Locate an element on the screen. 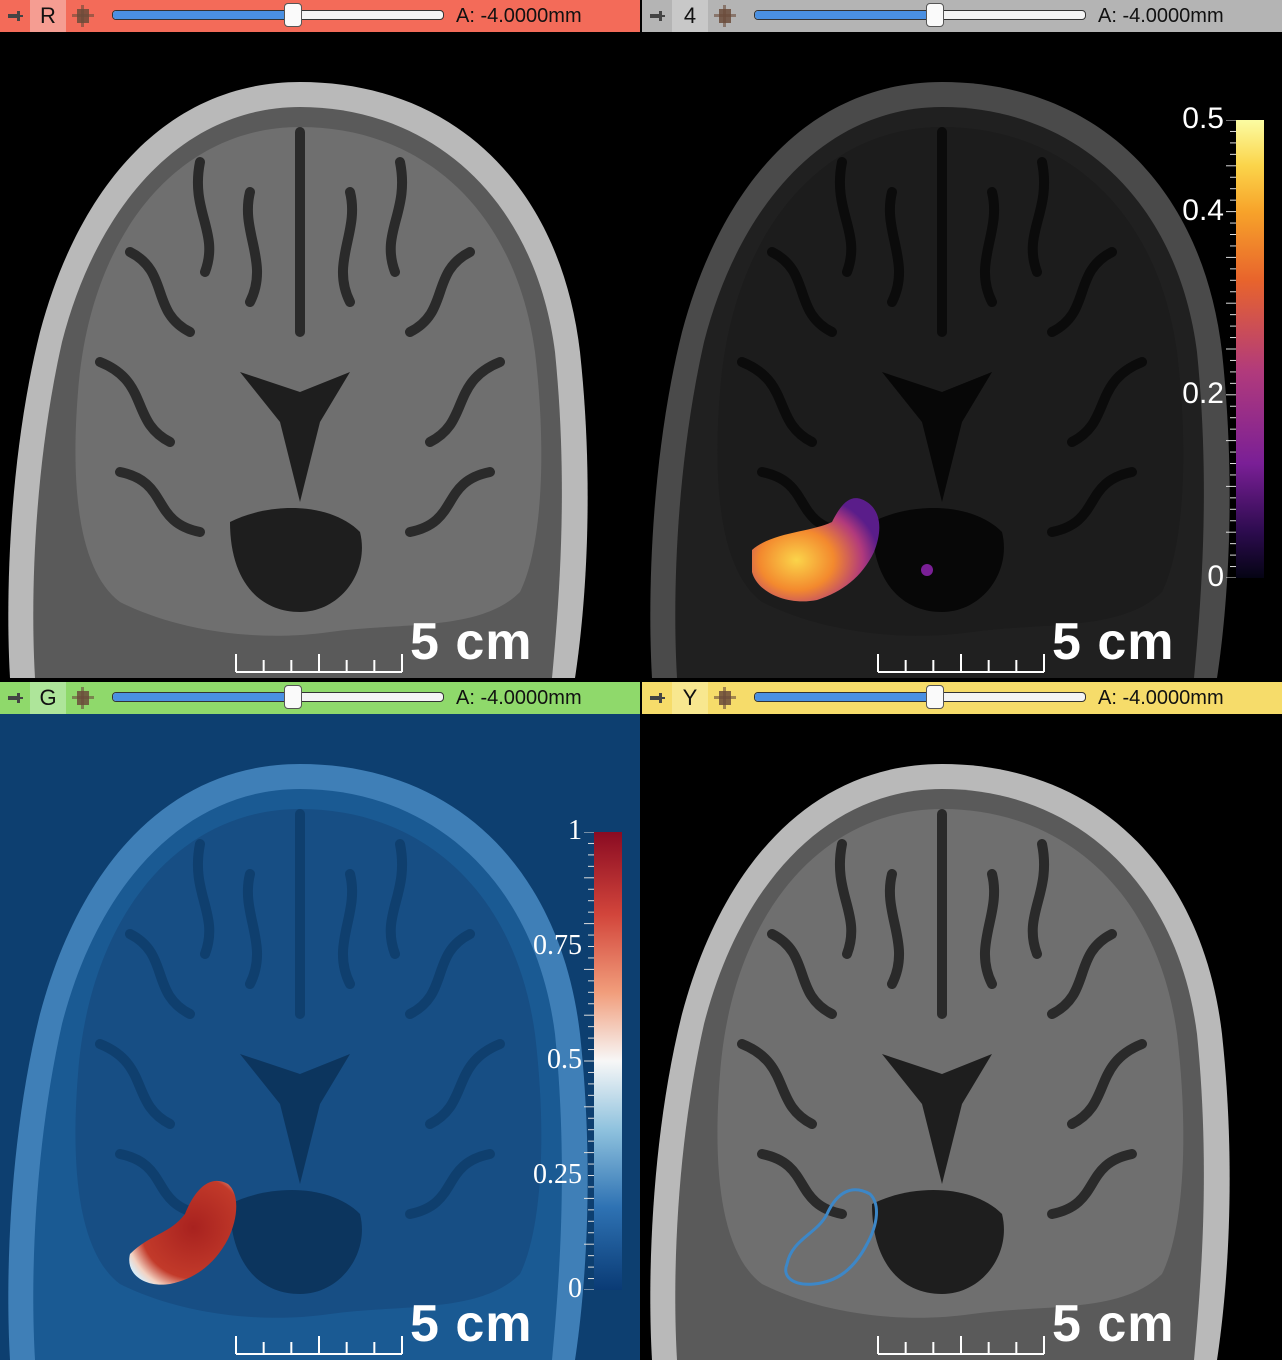  colorbar-tick-label: 1 is located at coordinates (575, 831).